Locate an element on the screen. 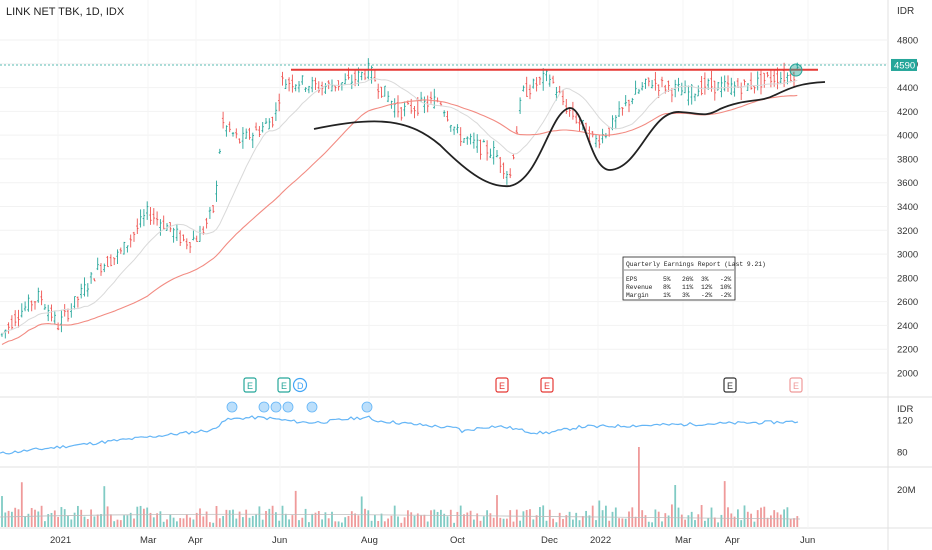  earnings-table-row-label: EPS is located at coordinates (632, 279).